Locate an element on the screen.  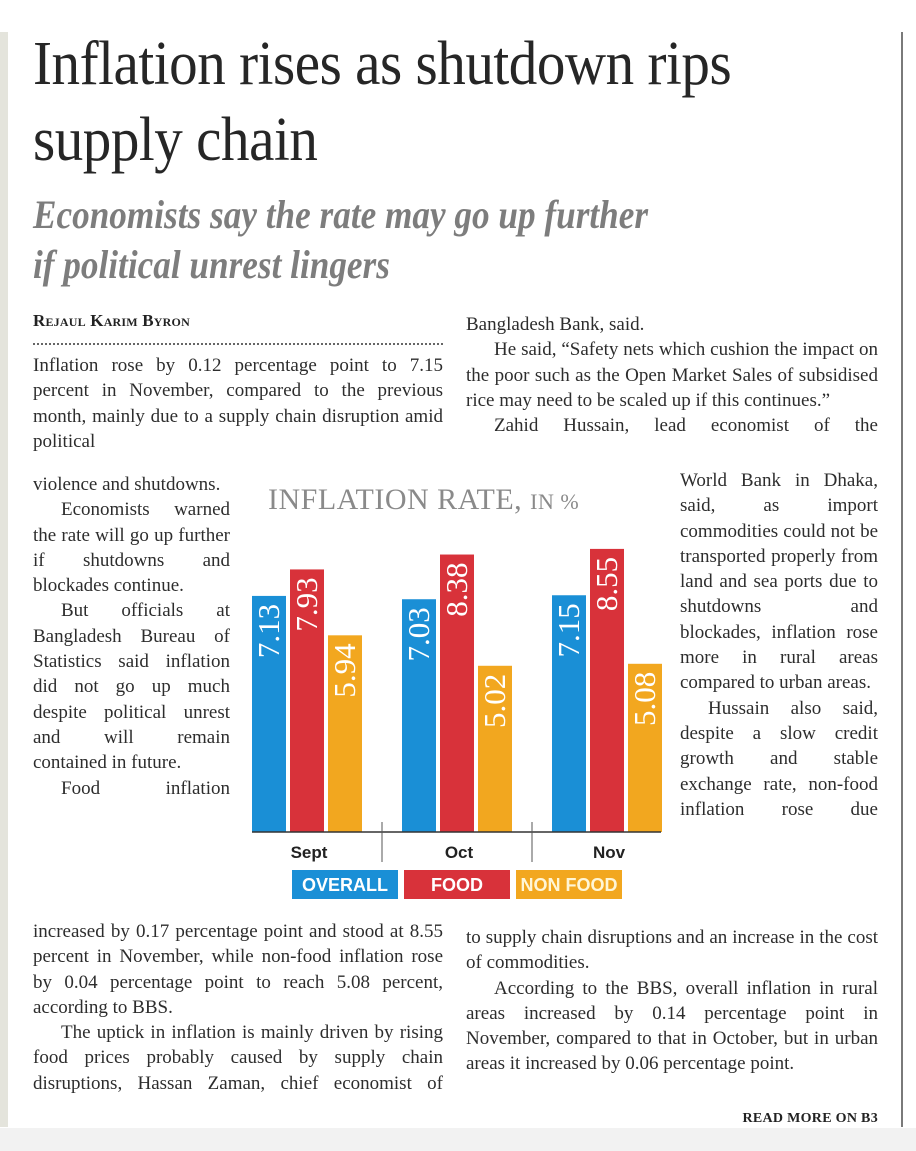
legend-item-food: FOOD is located at coordinates (457, 884).